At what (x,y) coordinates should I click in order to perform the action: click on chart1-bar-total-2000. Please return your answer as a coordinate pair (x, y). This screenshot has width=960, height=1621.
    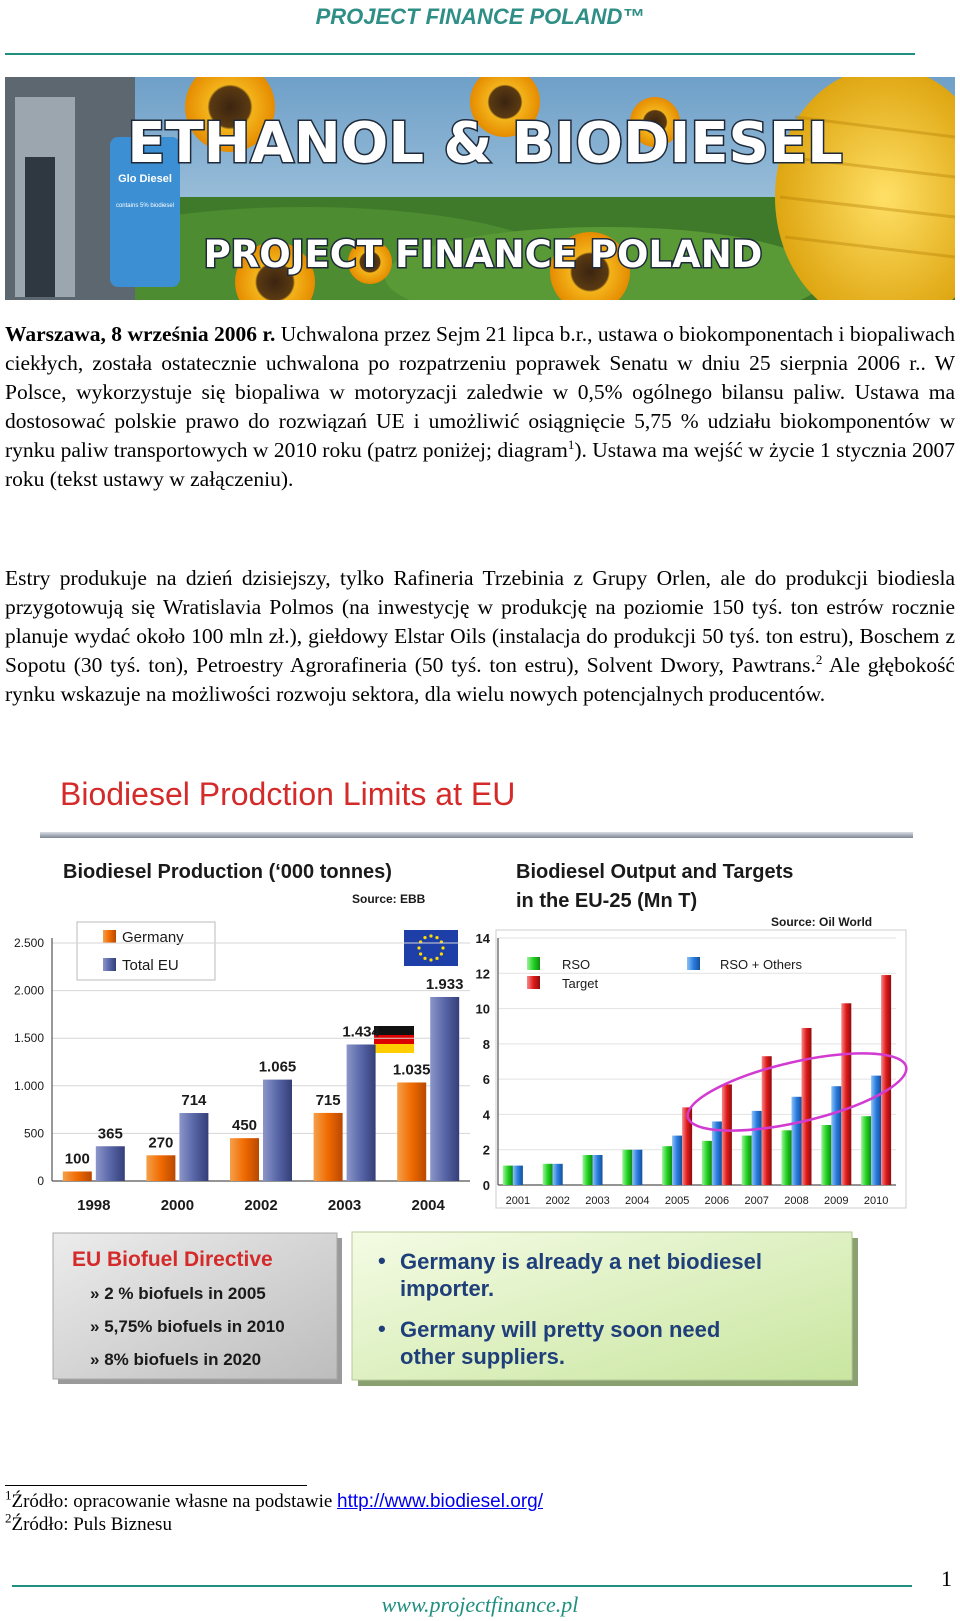
    Looking at the image, I should click on (194, 1147).